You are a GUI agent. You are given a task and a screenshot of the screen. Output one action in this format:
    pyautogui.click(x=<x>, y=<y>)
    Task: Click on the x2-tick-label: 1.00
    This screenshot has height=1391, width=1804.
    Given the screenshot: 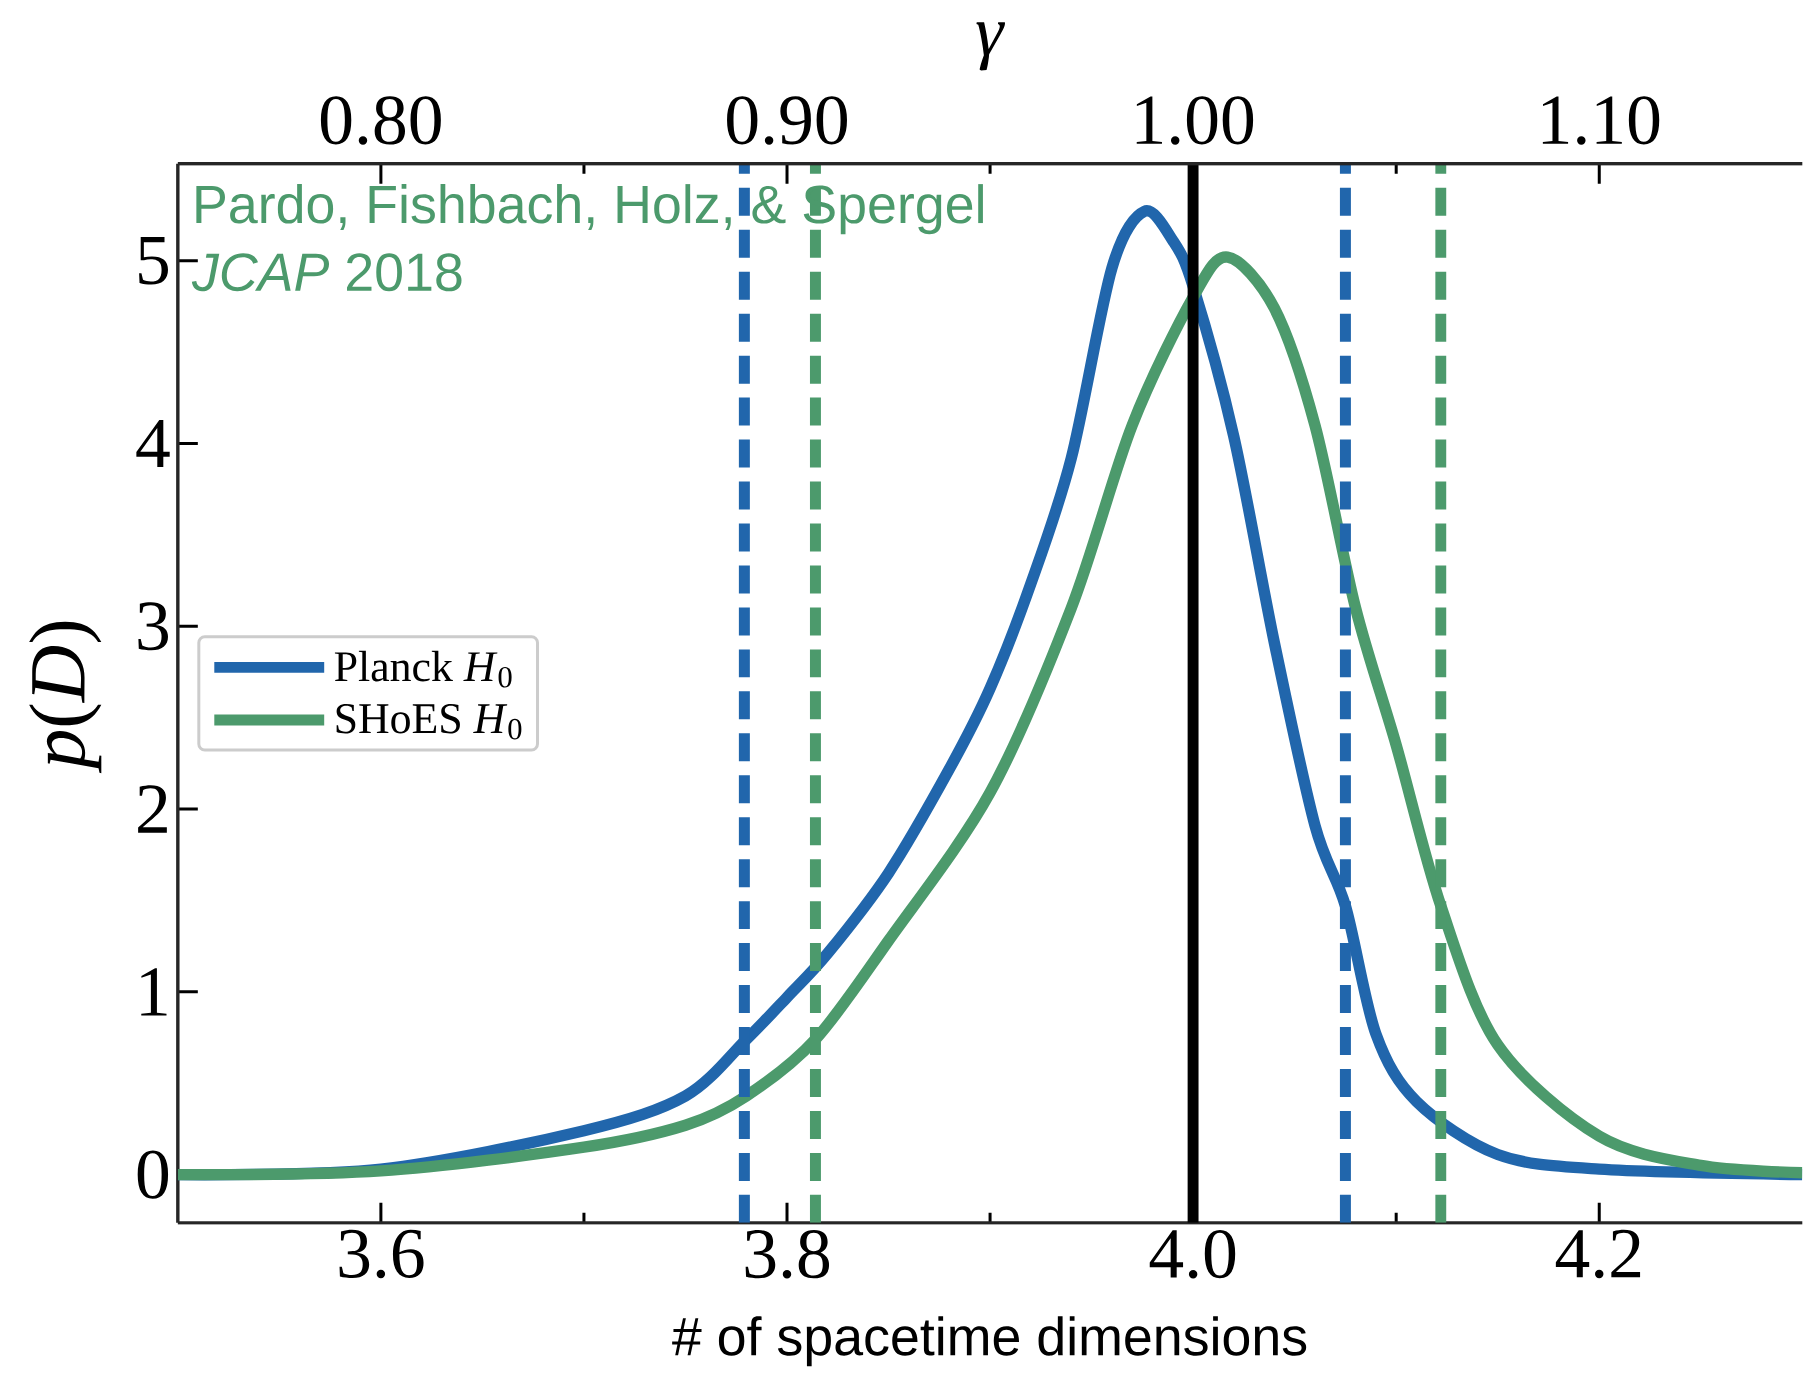 What is the action you would take?
    pyautogui.click(x=1195, y=120)
    